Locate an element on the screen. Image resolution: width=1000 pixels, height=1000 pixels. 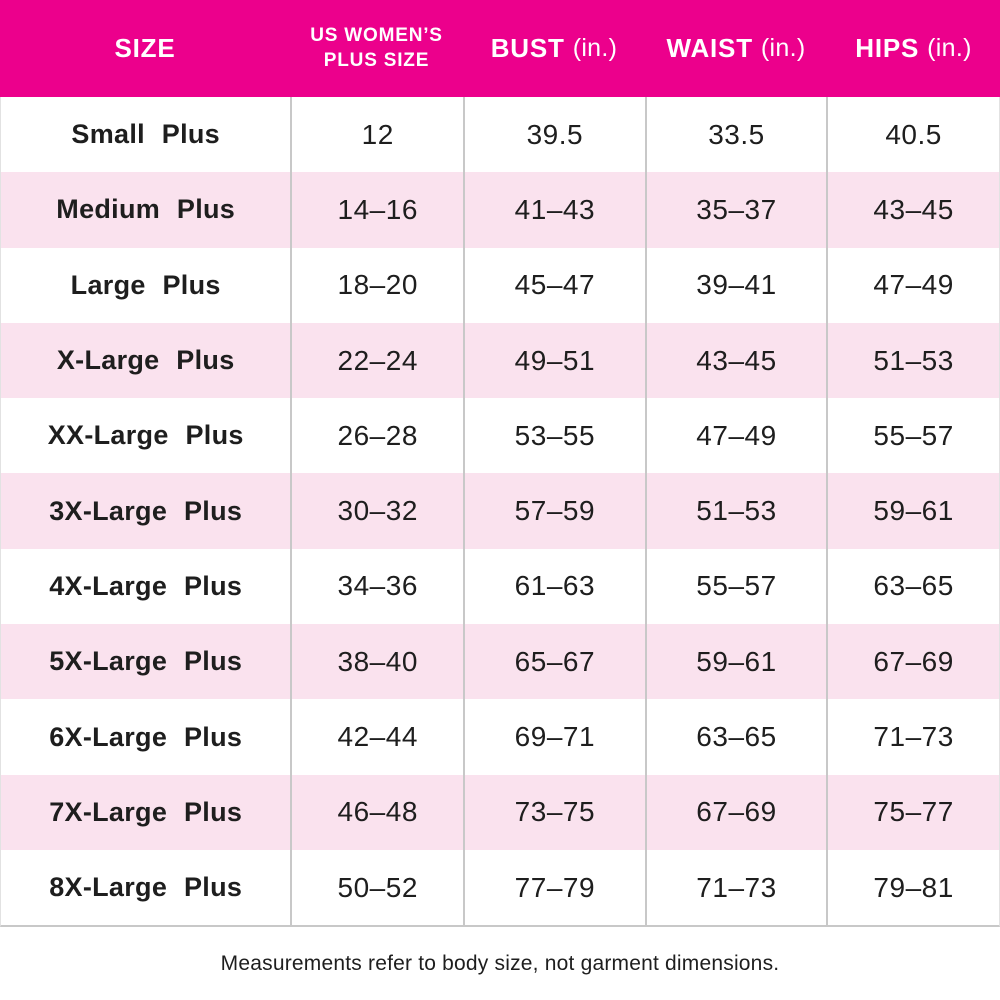
column-header-label: HIPS is located at coordinates (887, 48).